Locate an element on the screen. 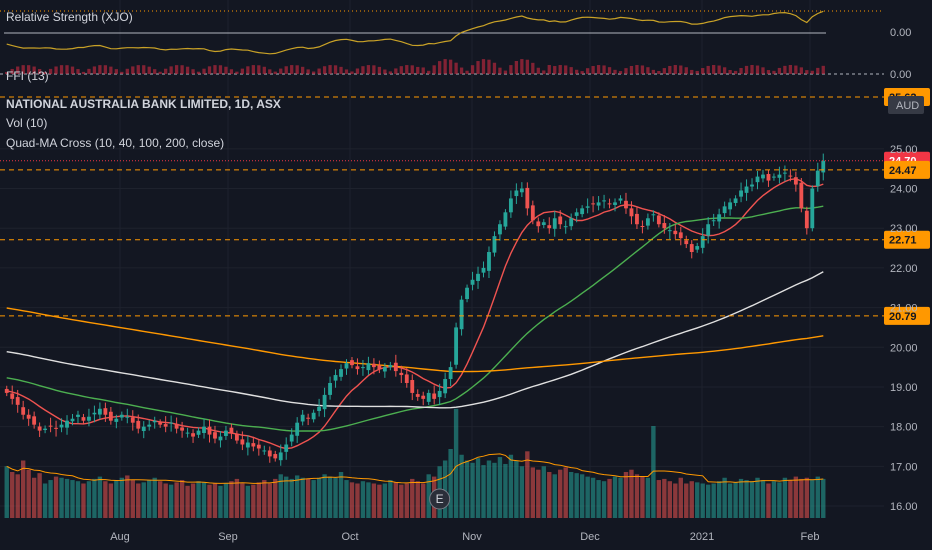  x-tick-label: Sep is located at coordinates (228, 537).